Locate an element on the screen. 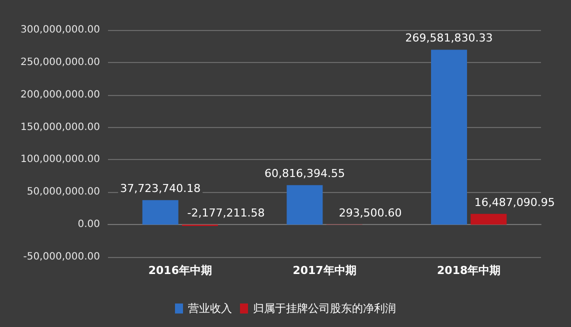 The width and height of the screenshot is (571, 327). data-label: 269,581,830.33 is located at coordinates (449, 38).